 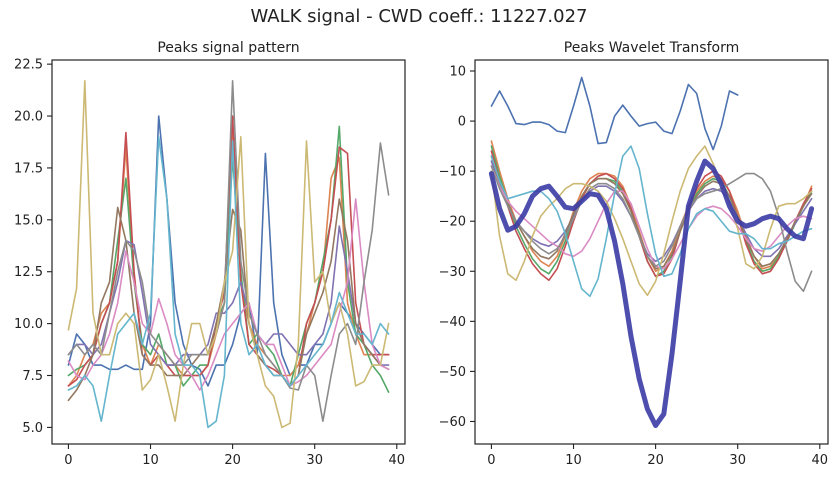 What do you see at coordinates (228, 48) in the screenshot?
I see `chart-title: Peaks signal pattern` at bounding box center [228, 48].